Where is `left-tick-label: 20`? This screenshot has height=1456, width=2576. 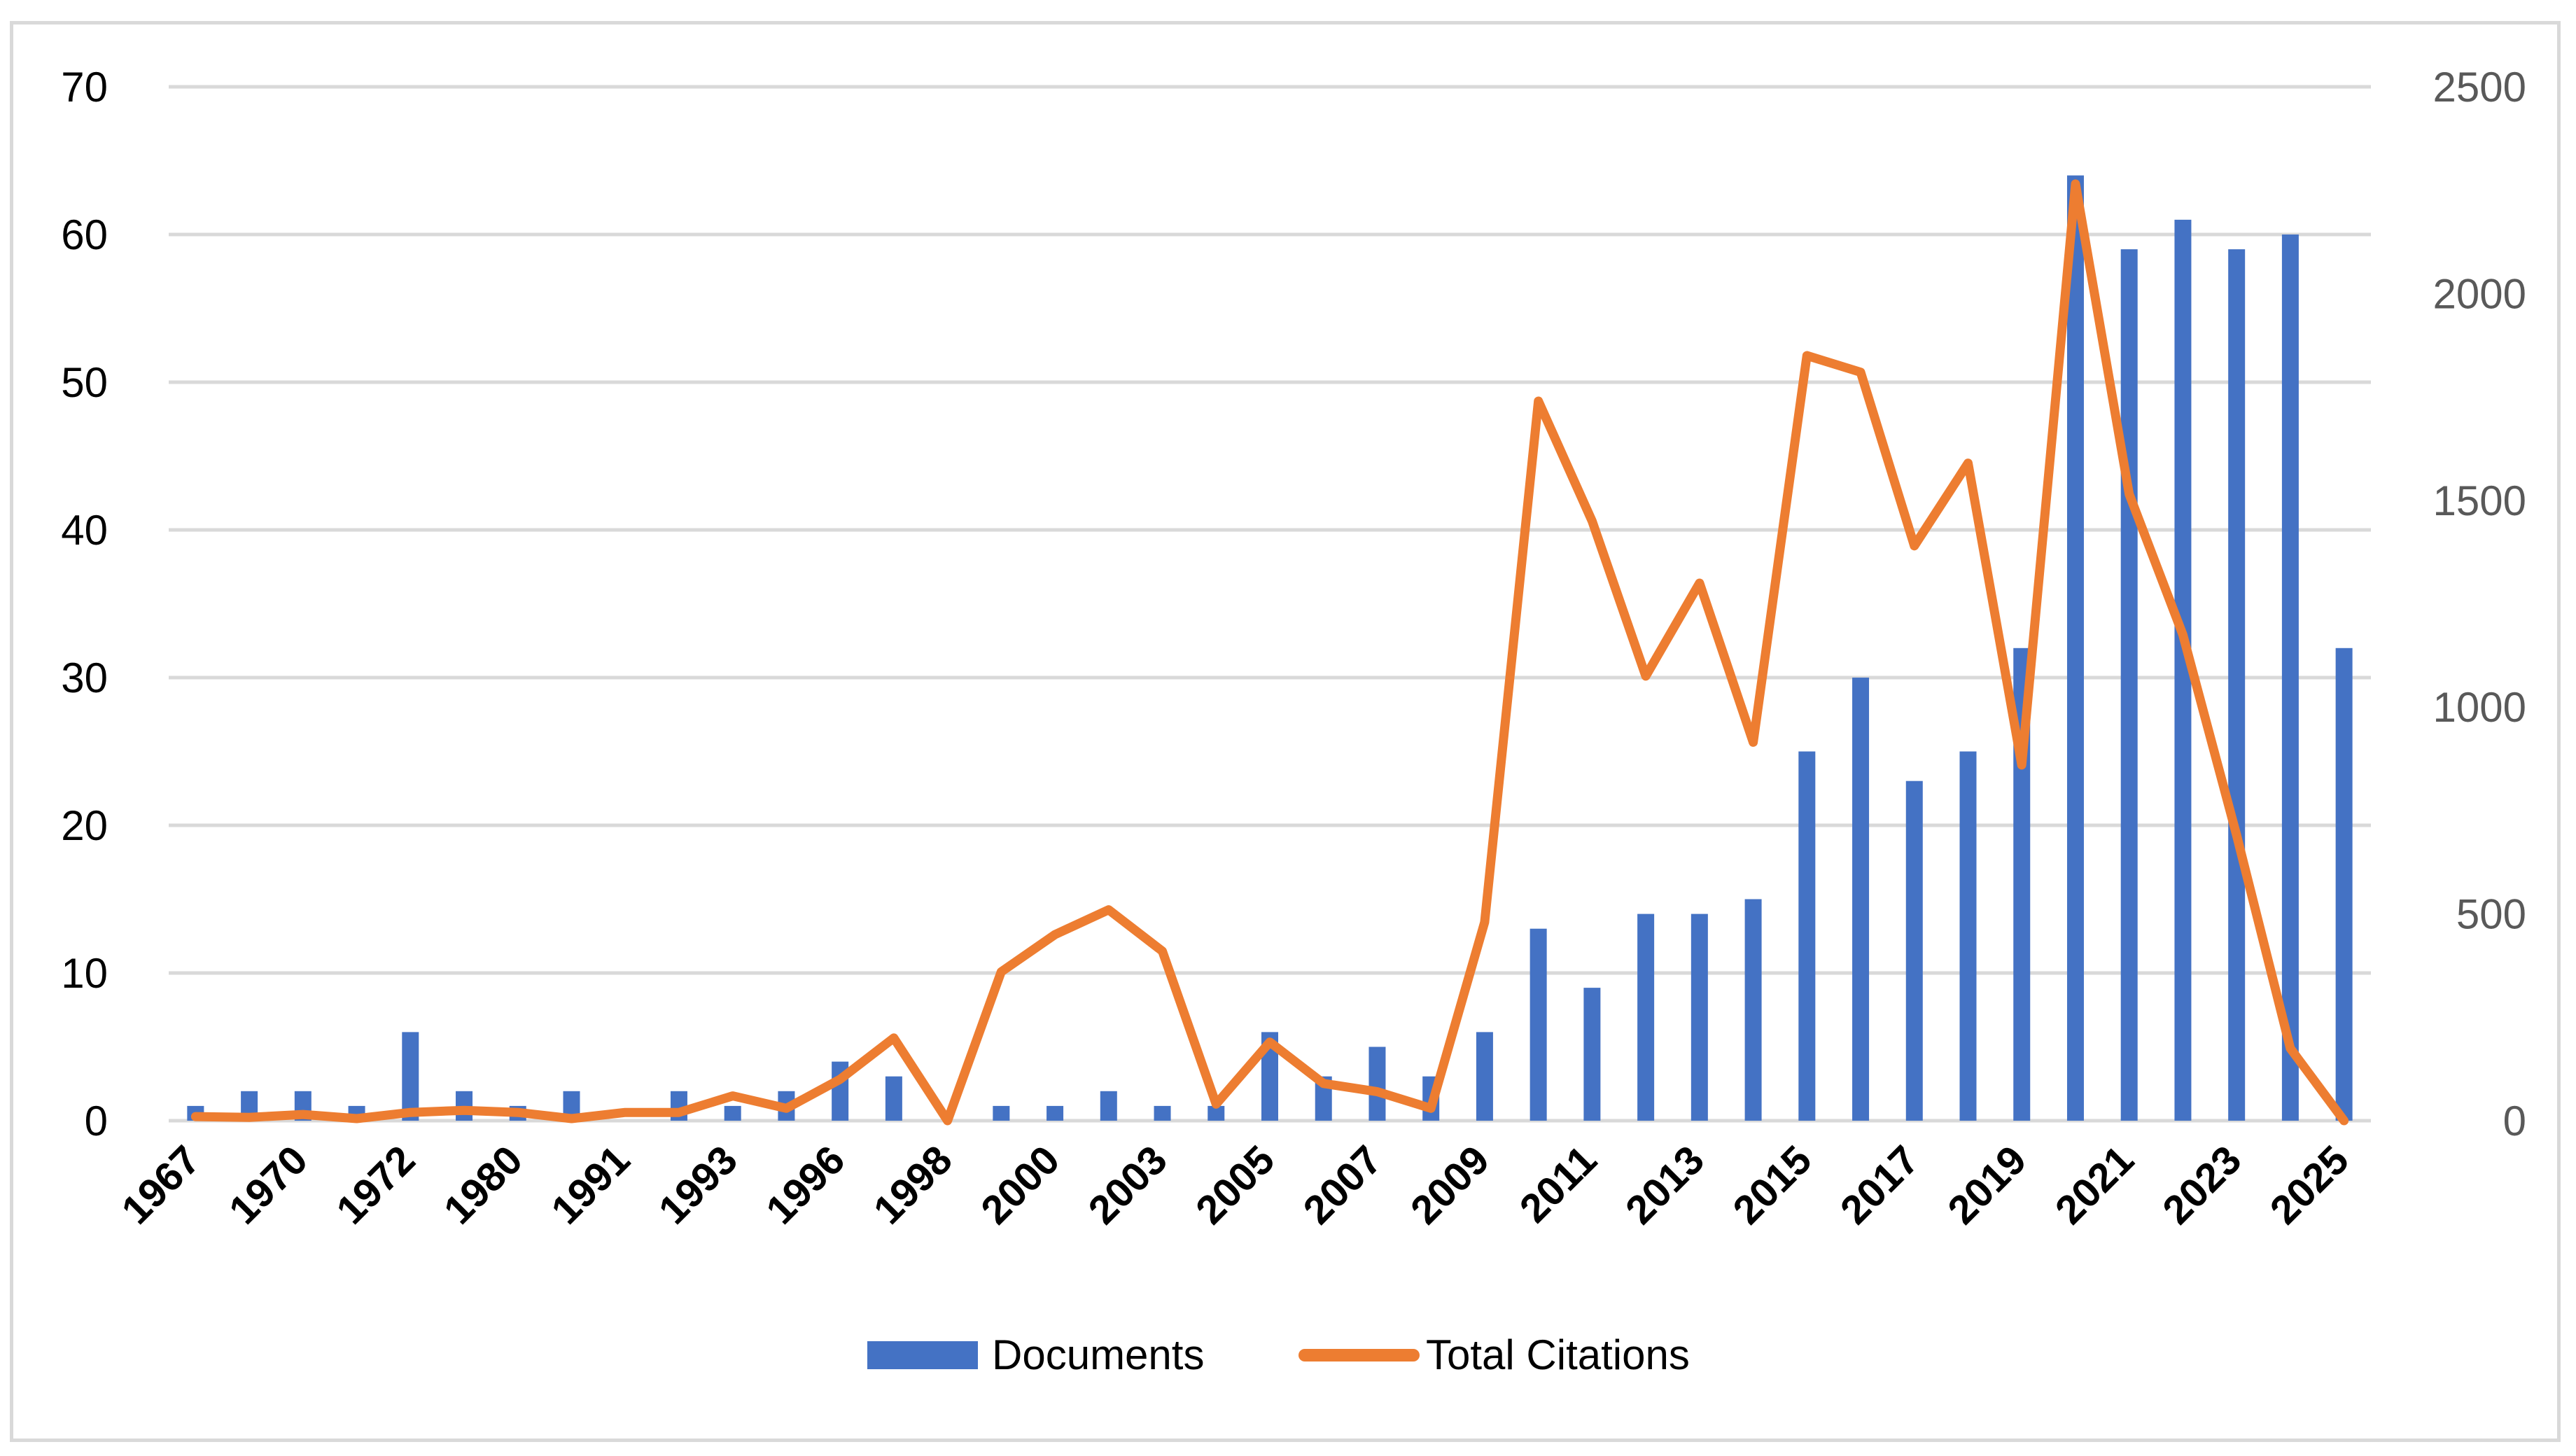 left-tick-label: 20 is located at coordinates (84, 825).